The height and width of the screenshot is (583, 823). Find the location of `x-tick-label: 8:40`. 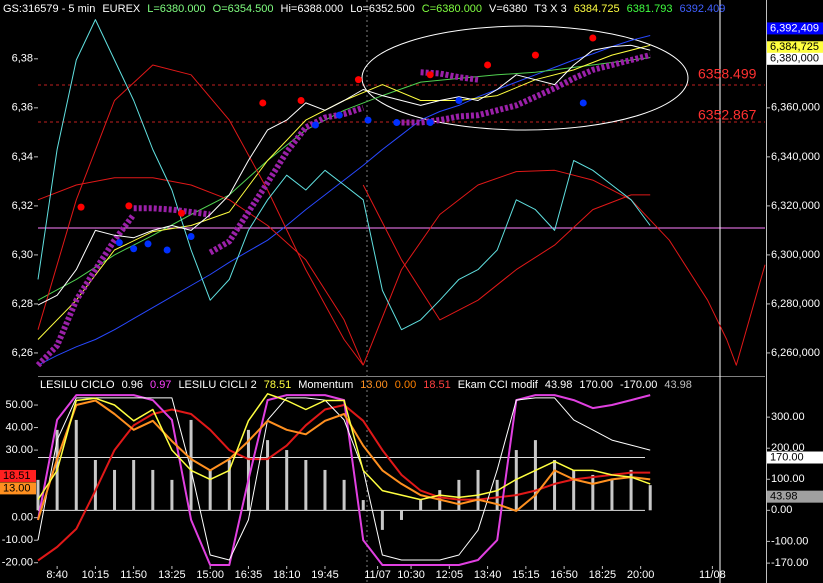

x-tick-label: 8:40 is located at coordinates (56, 575).